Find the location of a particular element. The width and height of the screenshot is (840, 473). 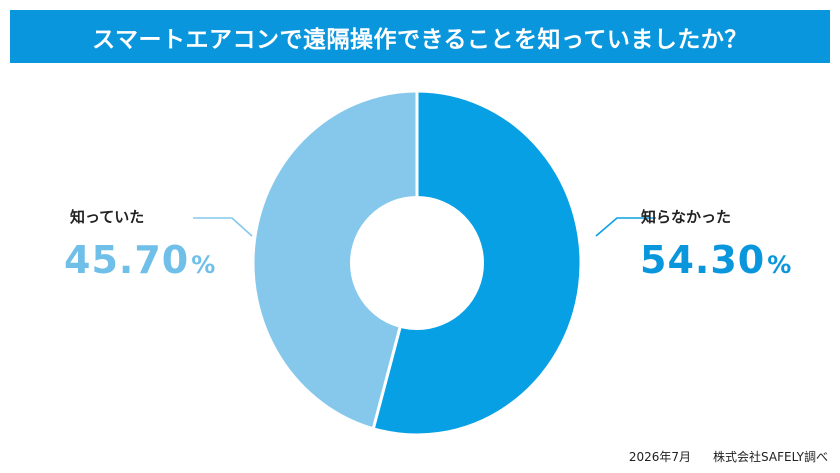

slice-value-knew-unit: % is located at coordinates (204, 265).